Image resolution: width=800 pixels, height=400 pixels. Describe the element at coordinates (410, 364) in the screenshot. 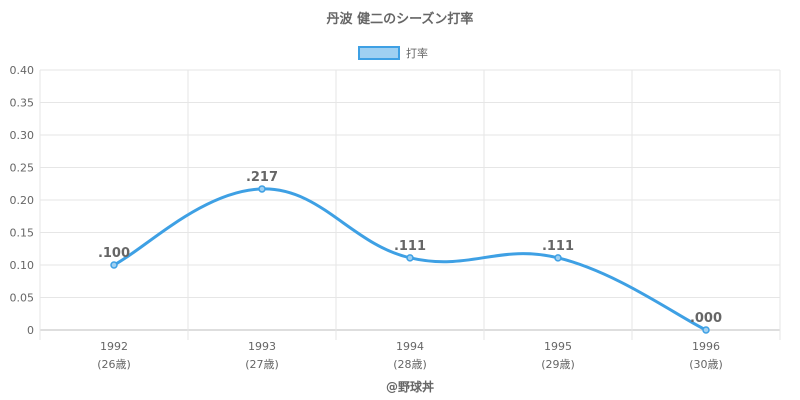

I see `x-tick-sublabel: (28歳)` at that location.